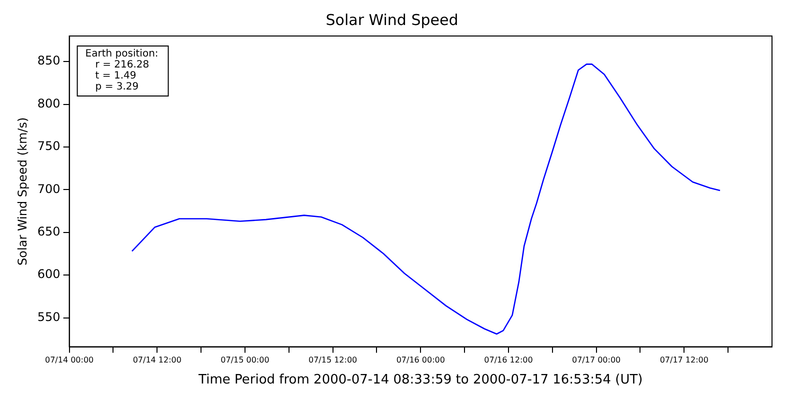 The width and height of the screenshot is (800, 400). What do you see at coordinates (121, 54) in the screenshot?
I see `annotation: Earth position:` at bounding box center [121, 54].